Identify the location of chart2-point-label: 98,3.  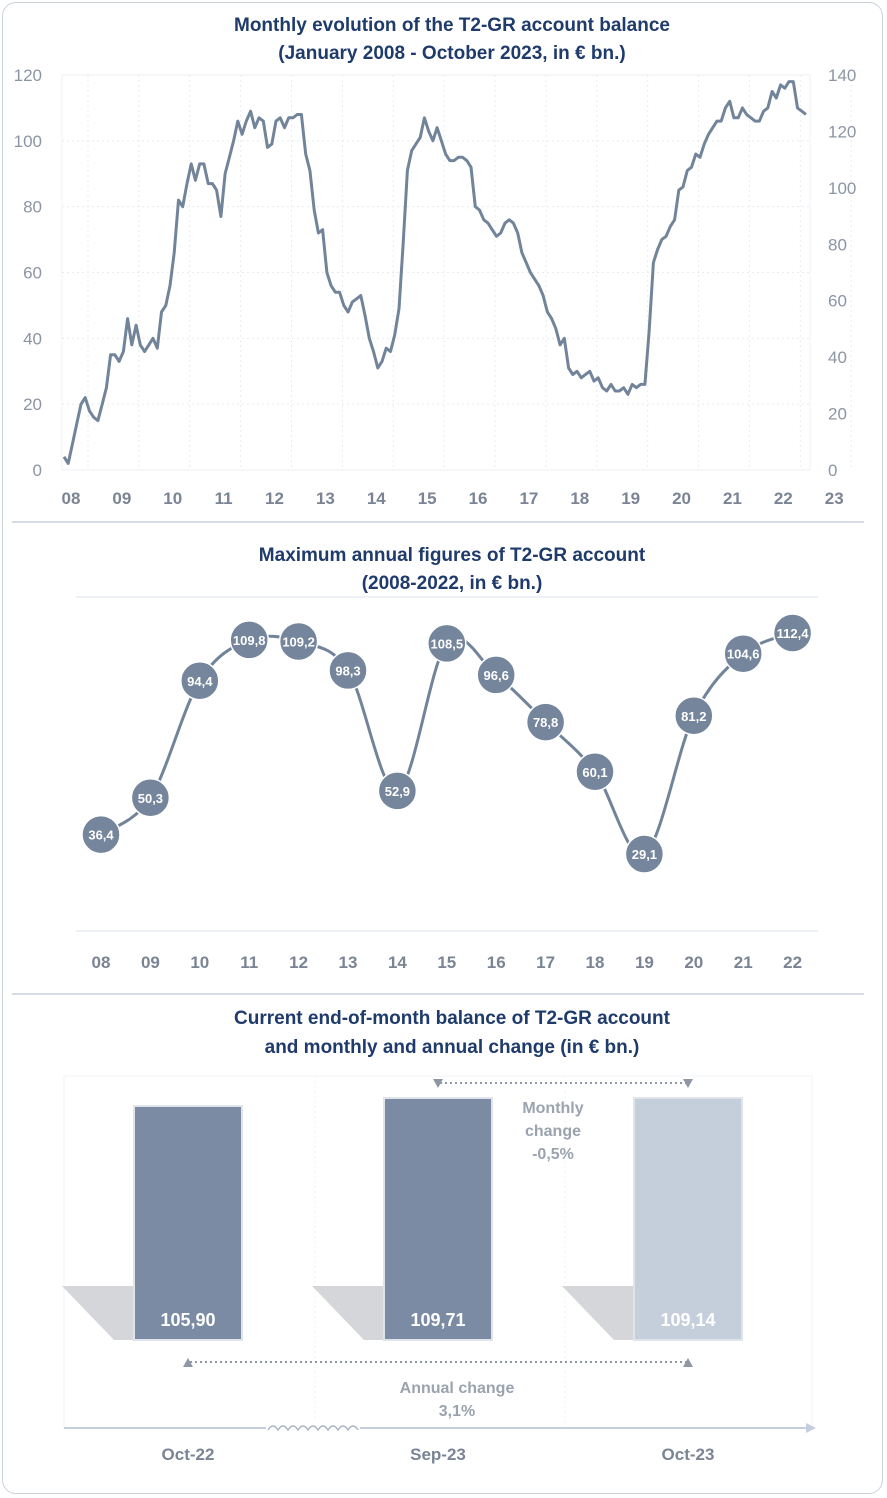
(347, 670).